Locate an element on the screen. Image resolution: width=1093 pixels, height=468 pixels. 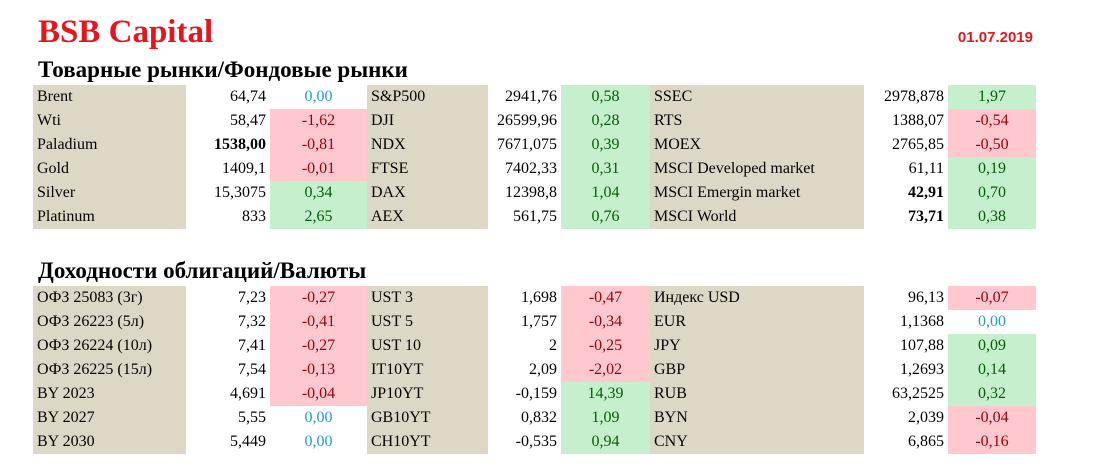
instrument-value: -0,159 is located at coordinates (524, 394).